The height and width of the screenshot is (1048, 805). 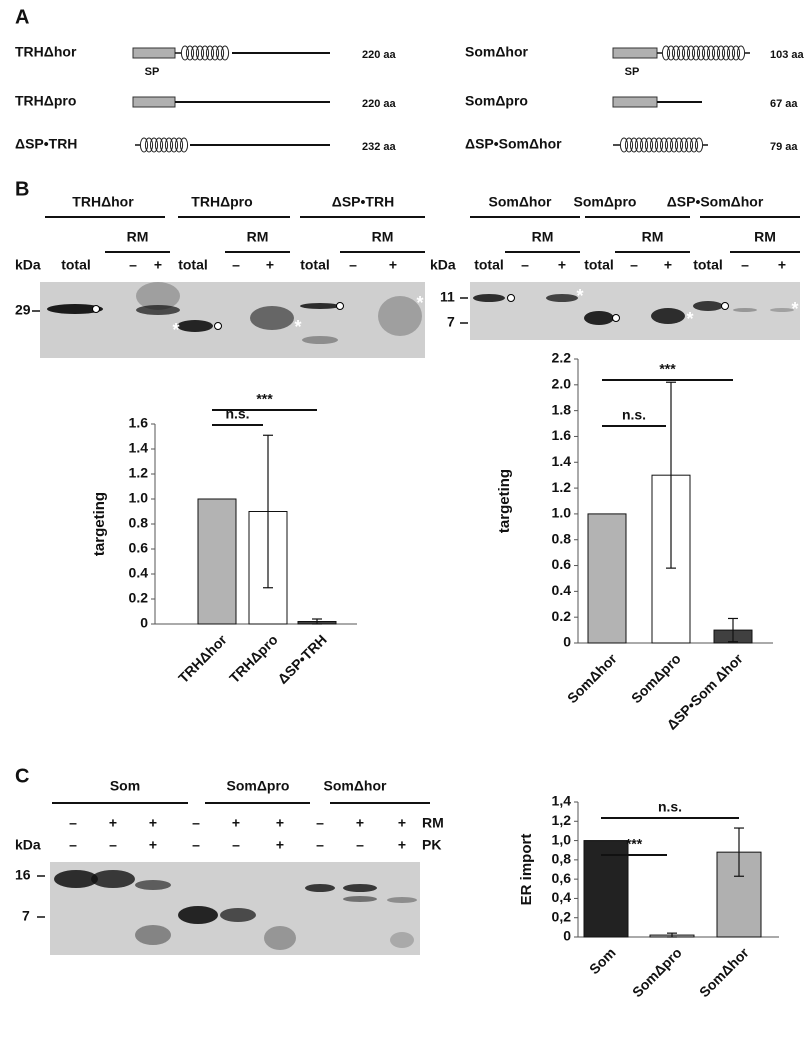 I want to click on signal-peptide, so click(x=154, y=53).